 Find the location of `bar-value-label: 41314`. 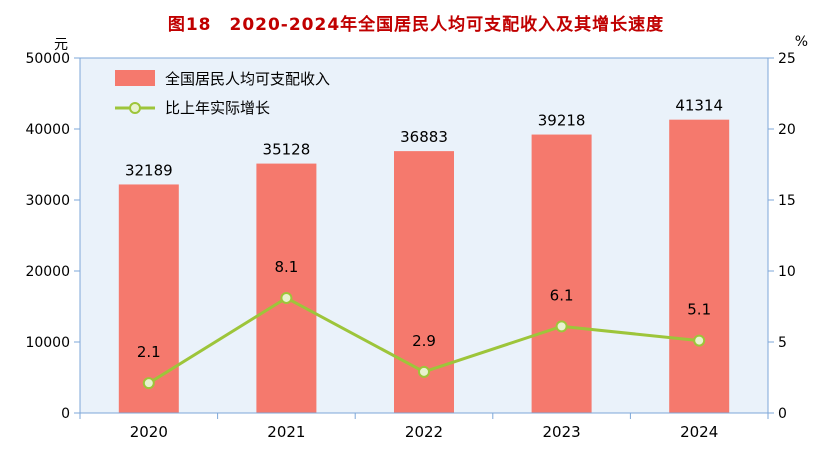

bar-value-label: 41314 is located at coordinates (699, 106).